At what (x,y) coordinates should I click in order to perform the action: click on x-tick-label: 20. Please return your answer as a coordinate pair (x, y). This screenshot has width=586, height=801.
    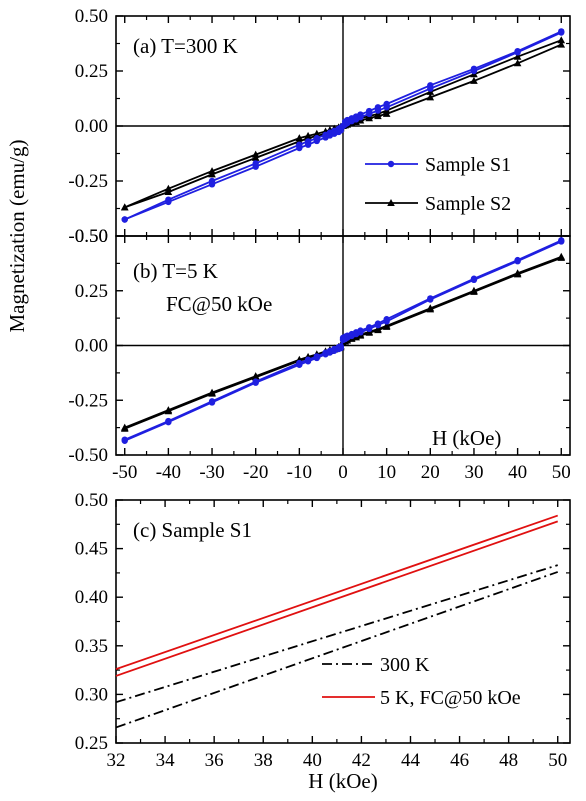
    Looking at the image, I should click on (430, 472).